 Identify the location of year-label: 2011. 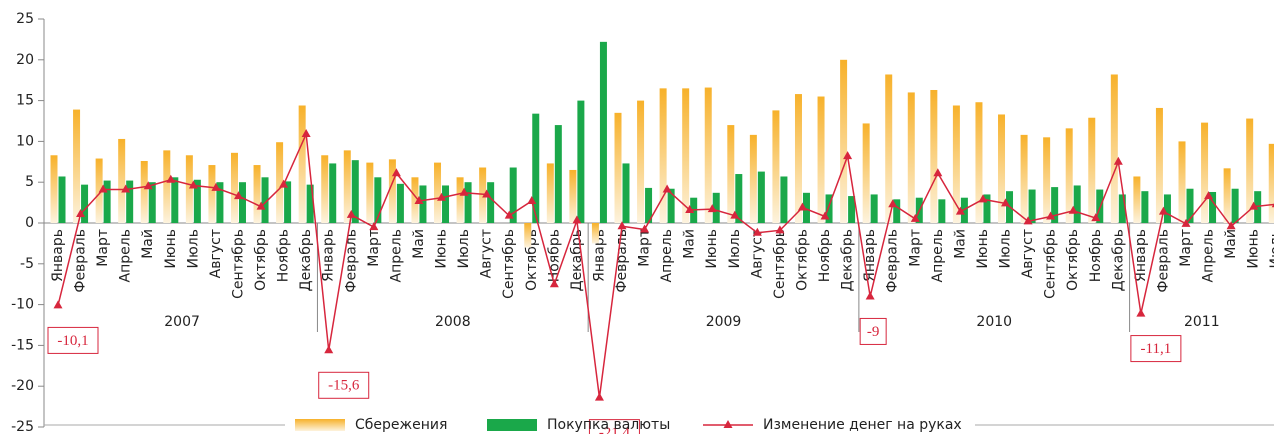
(1202, 322).